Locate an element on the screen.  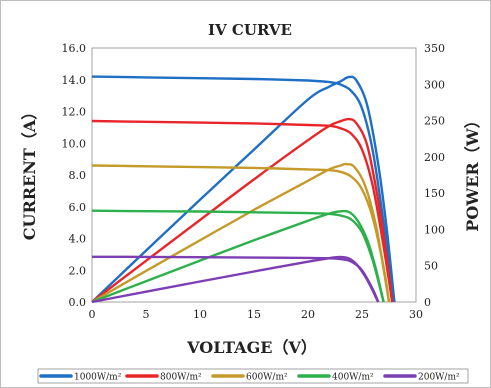
y-right-tick-label: 350 is located at coordinates (434, 48).